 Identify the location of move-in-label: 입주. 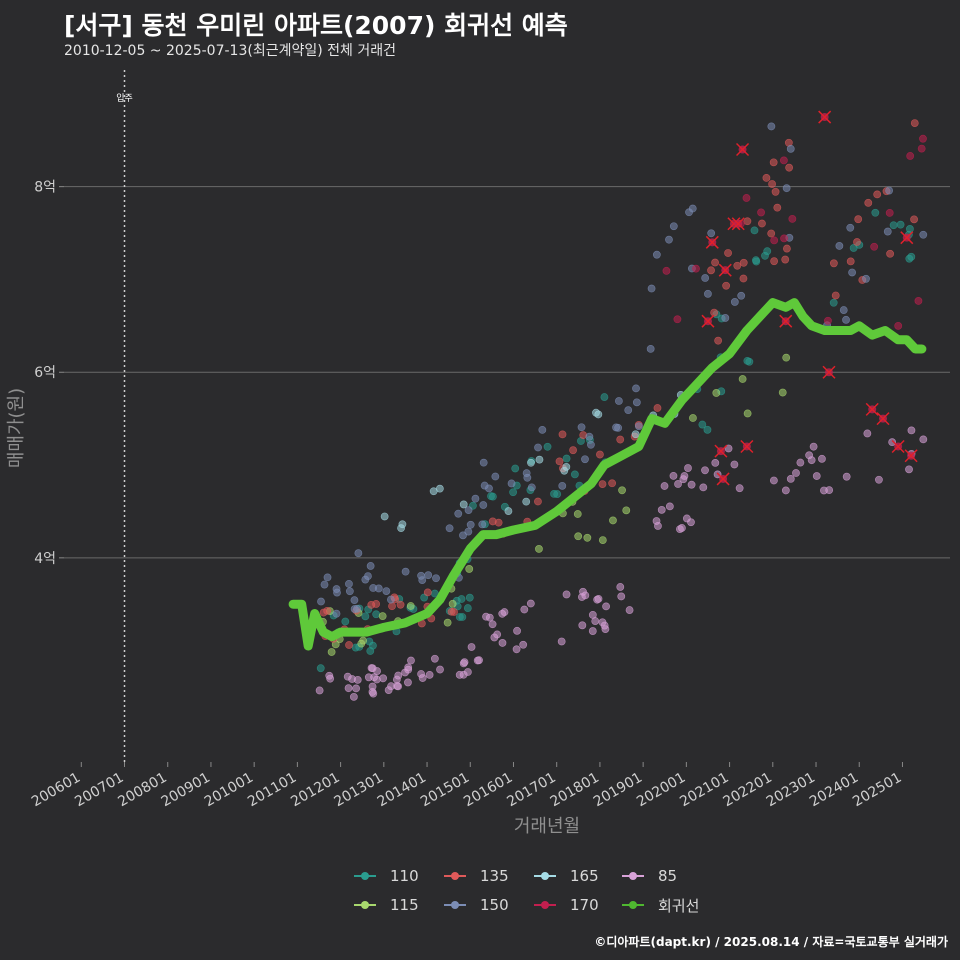
(124, 98).